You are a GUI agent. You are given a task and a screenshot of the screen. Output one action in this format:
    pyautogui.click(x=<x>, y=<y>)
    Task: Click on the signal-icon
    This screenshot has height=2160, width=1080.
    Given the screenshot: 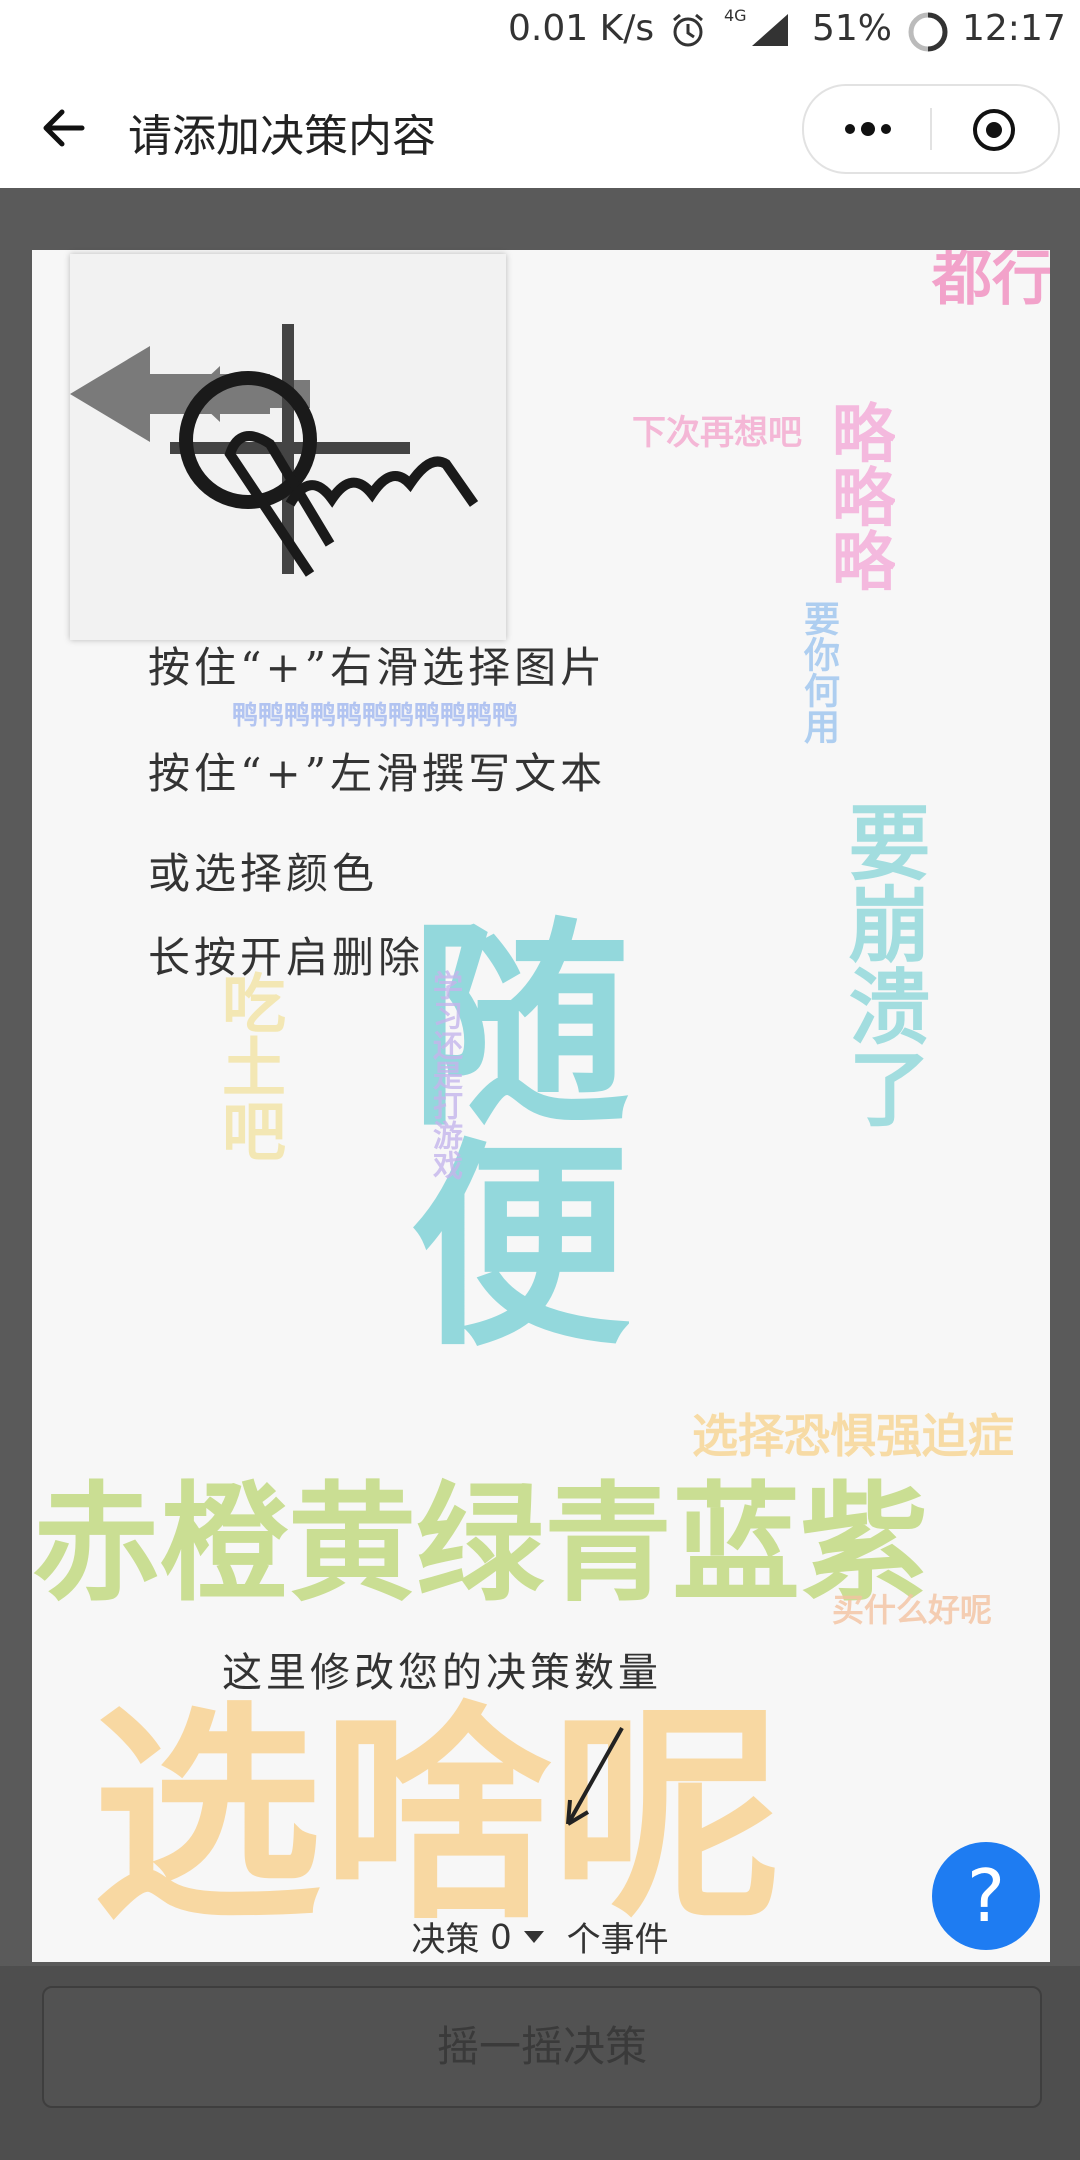 What is the action you would take?
    pyautogui.click(x=770, y=34)
    